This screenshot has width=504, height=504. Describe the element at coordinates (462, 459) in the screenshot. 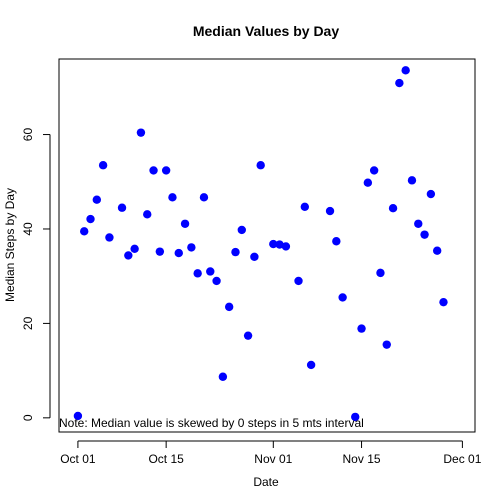

I see `x-tick-label: Dec 01` at that location.